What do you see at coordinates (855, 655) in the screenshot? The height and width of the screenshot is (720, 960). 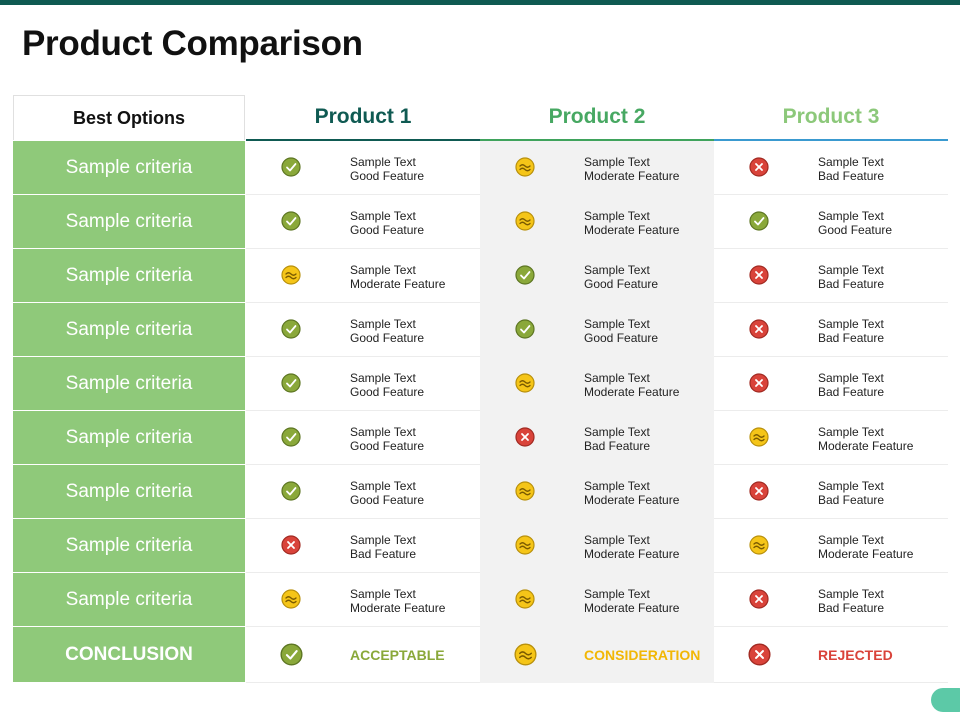 I see `conclusion-verdict: REJECTED` at bounding box center [855, 655].